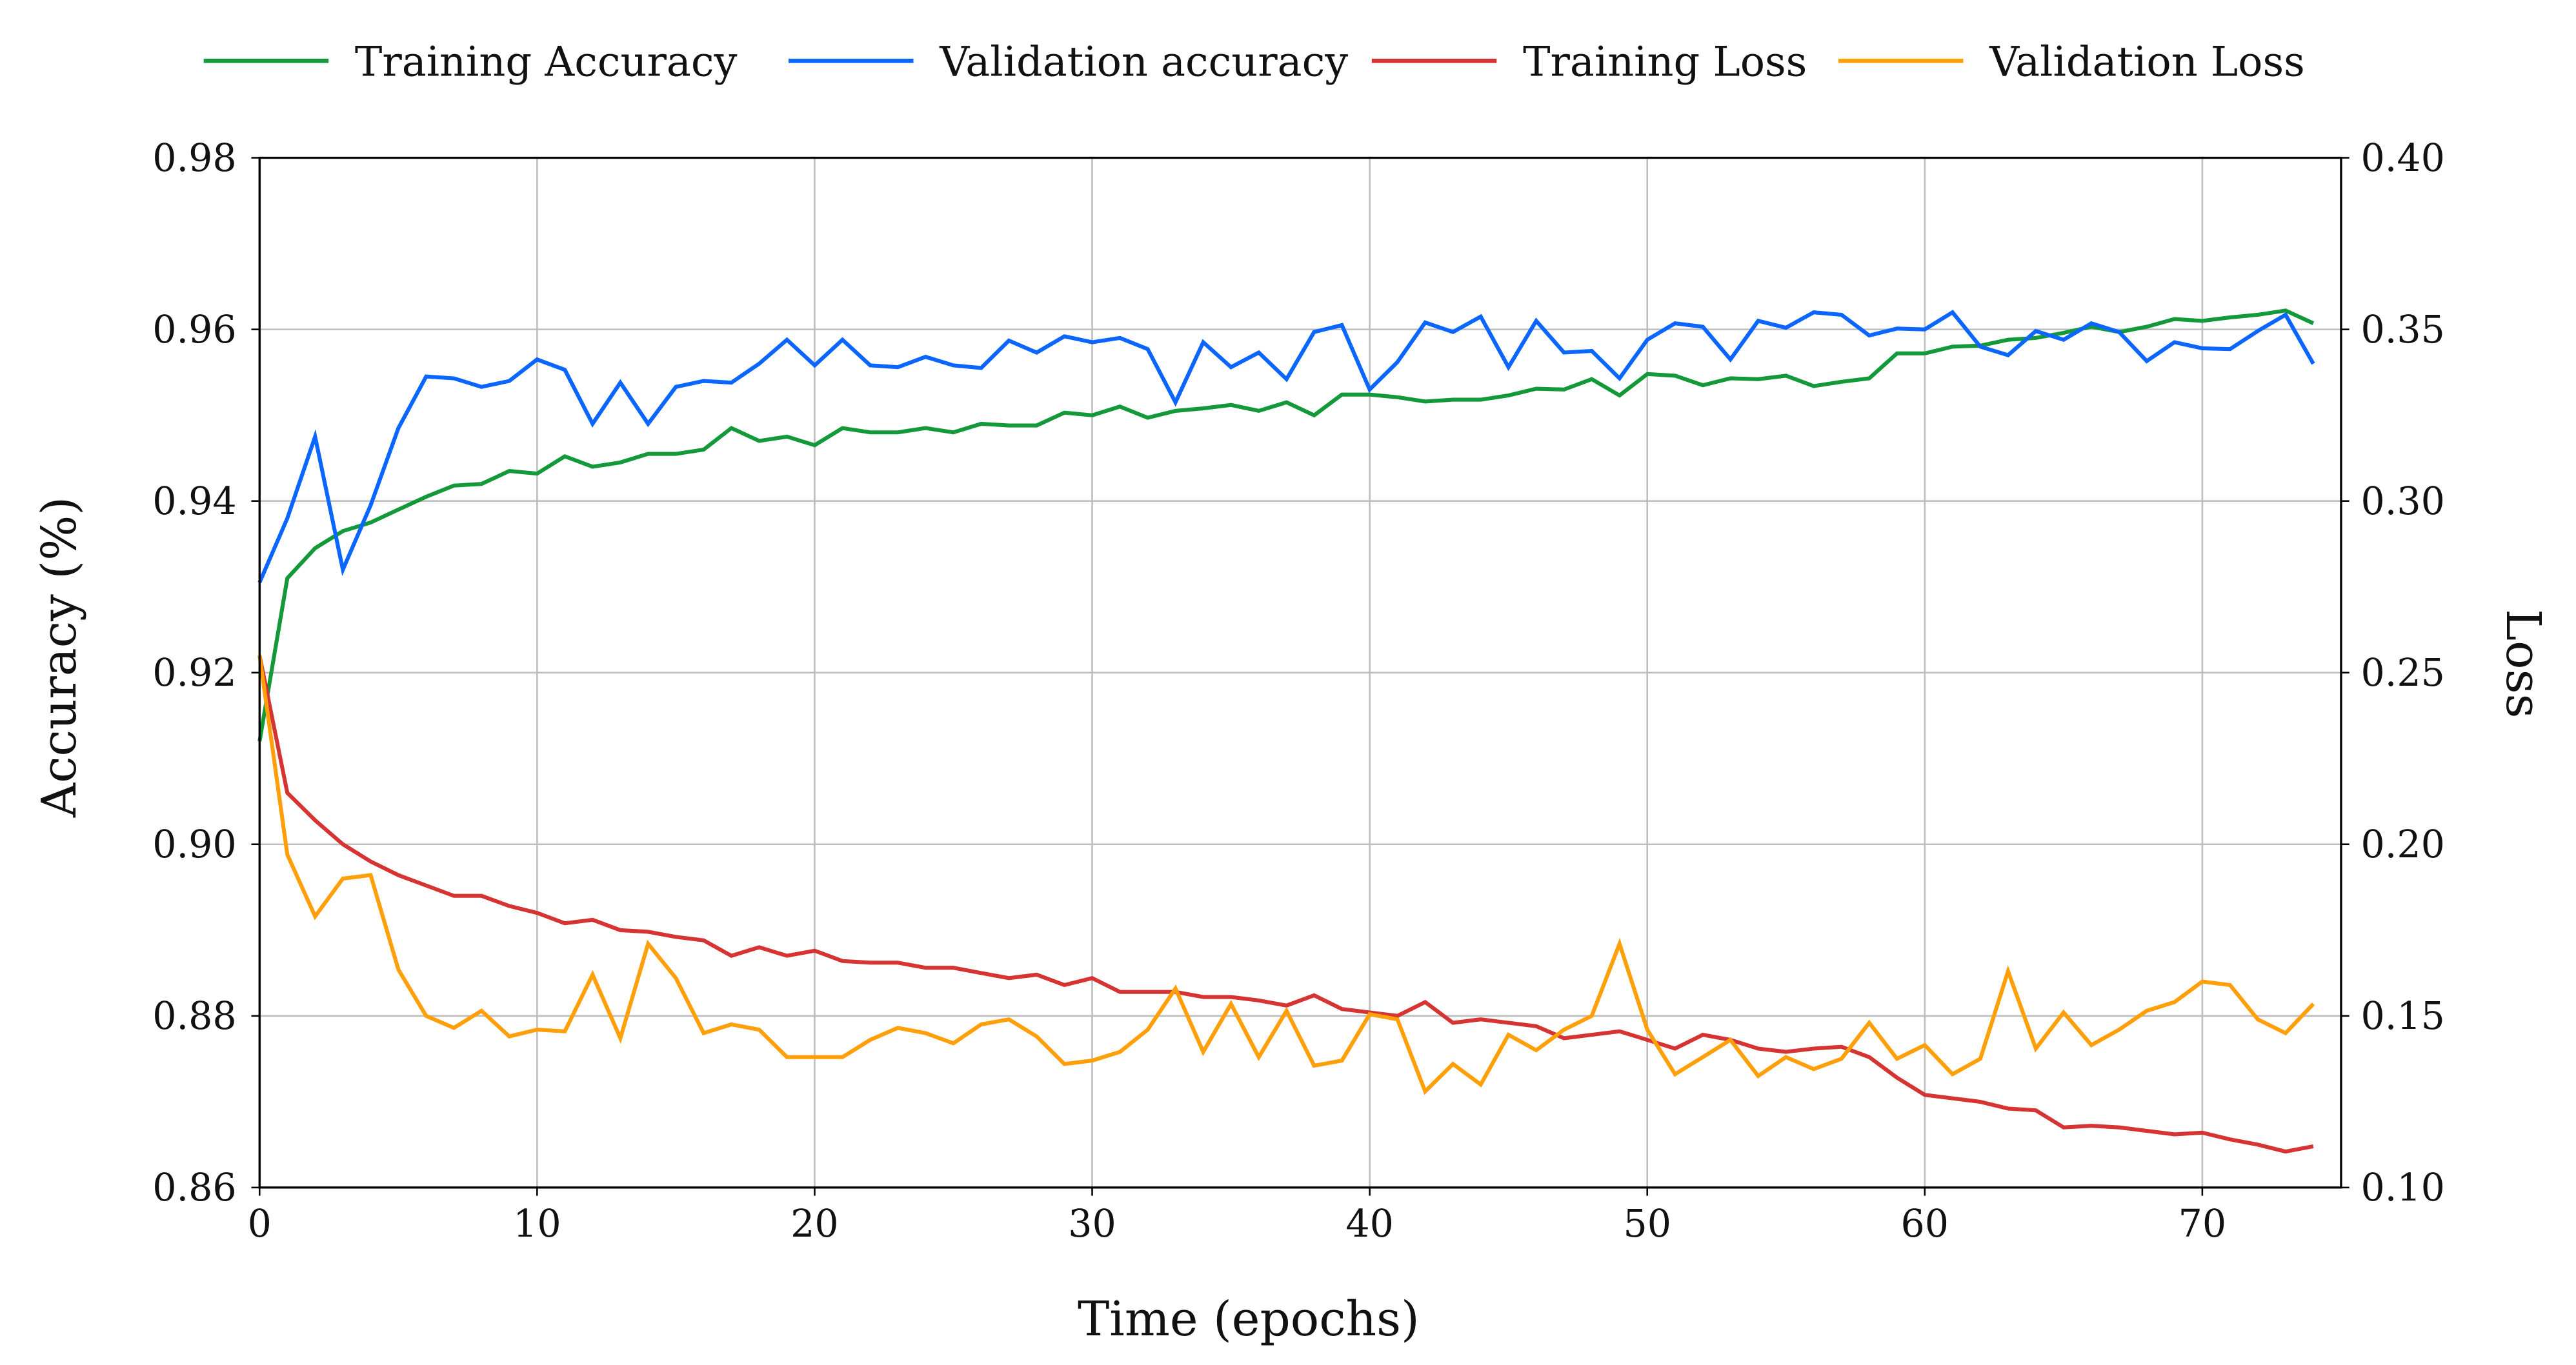 The height and width of the screenshot is (1365, 2576). What do you see at coordinates (194, 673) in the screenshot?
I see `y-tick-label-left: 0.92` at bounding box center [194, 673].